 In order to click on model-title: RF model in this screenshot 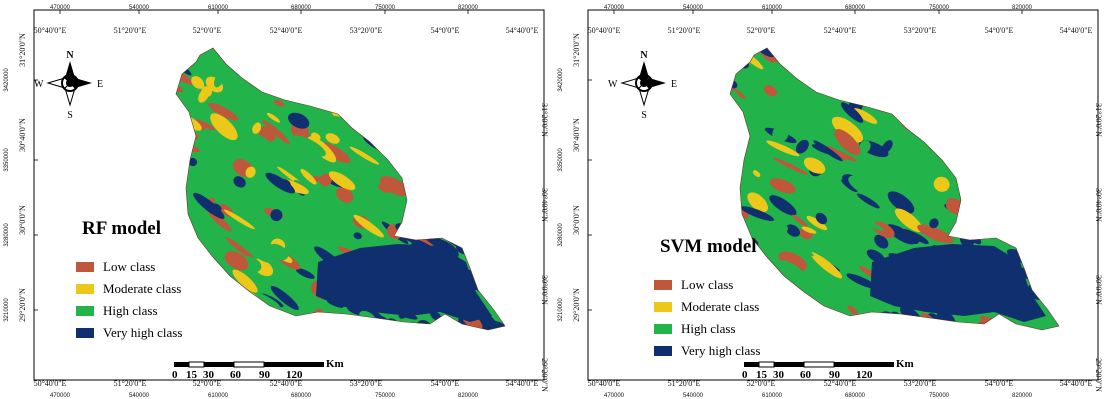, I will do `click(121, 228)`.